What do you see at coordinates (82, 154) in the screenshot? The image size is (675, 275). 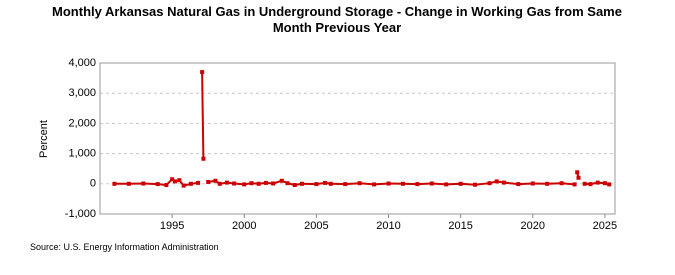 I see `y-tick-label: 1,000` at bounding box center [82, 154].